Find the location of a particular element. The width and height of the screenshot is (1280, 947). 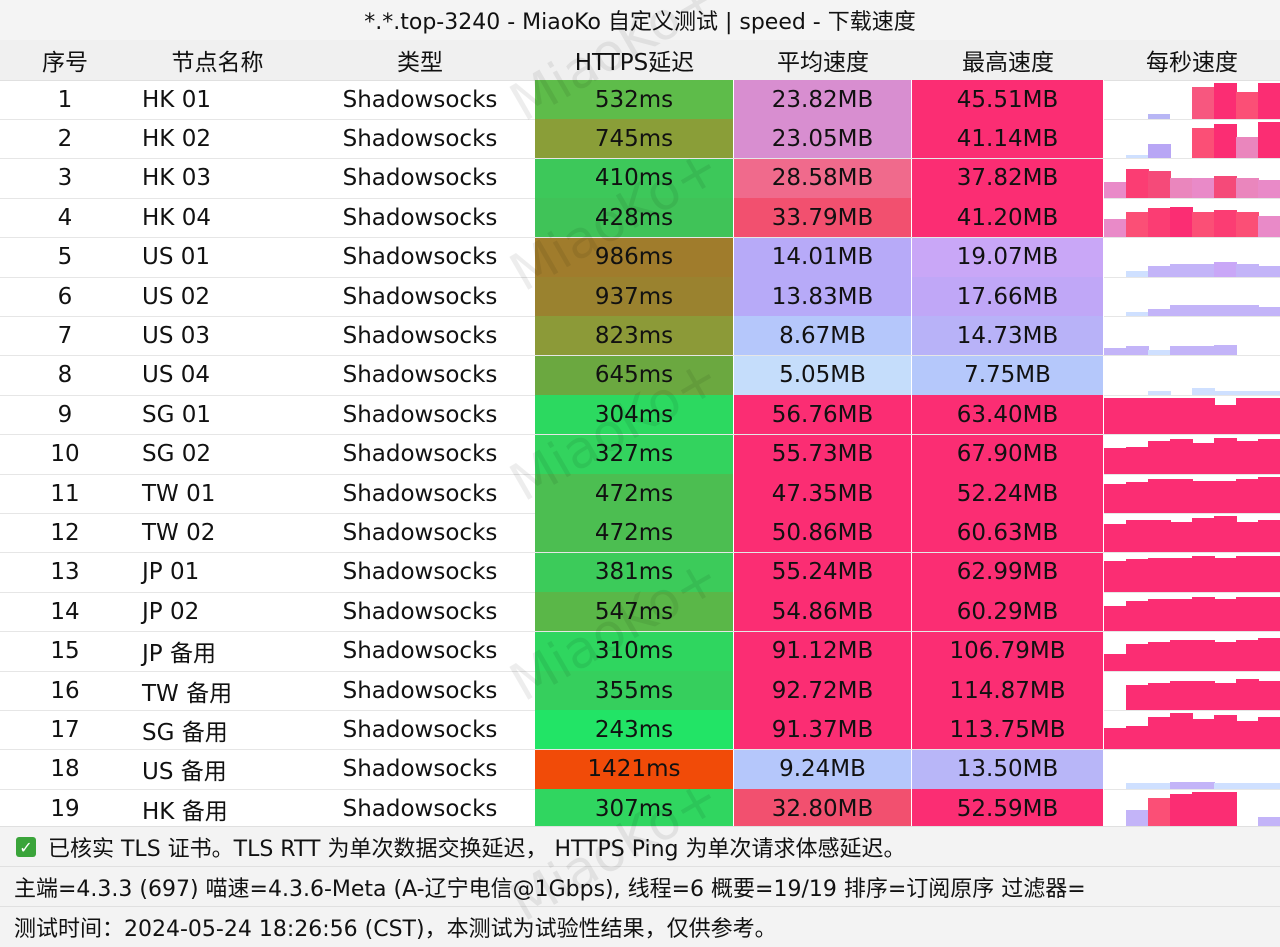

check-icon: ✓ is located at coordinates (26, 847).